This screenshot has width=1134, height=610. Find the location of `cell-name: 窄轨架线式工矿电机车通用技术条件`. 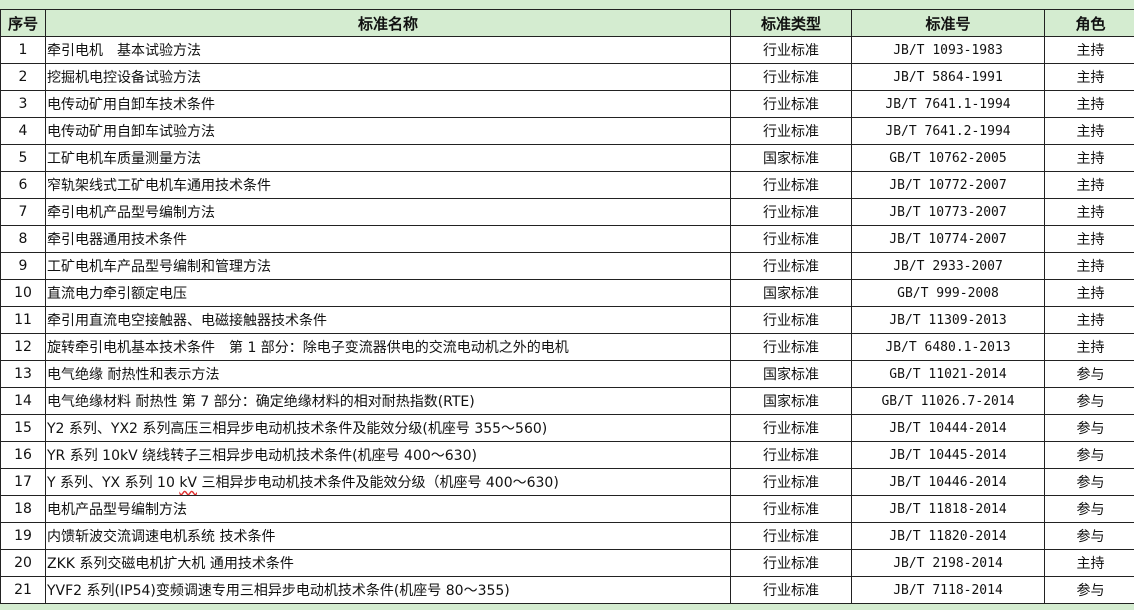

cell-name: 窄轨架线式工矿电机车通用技术条件 is located at coordinates (388, 185).